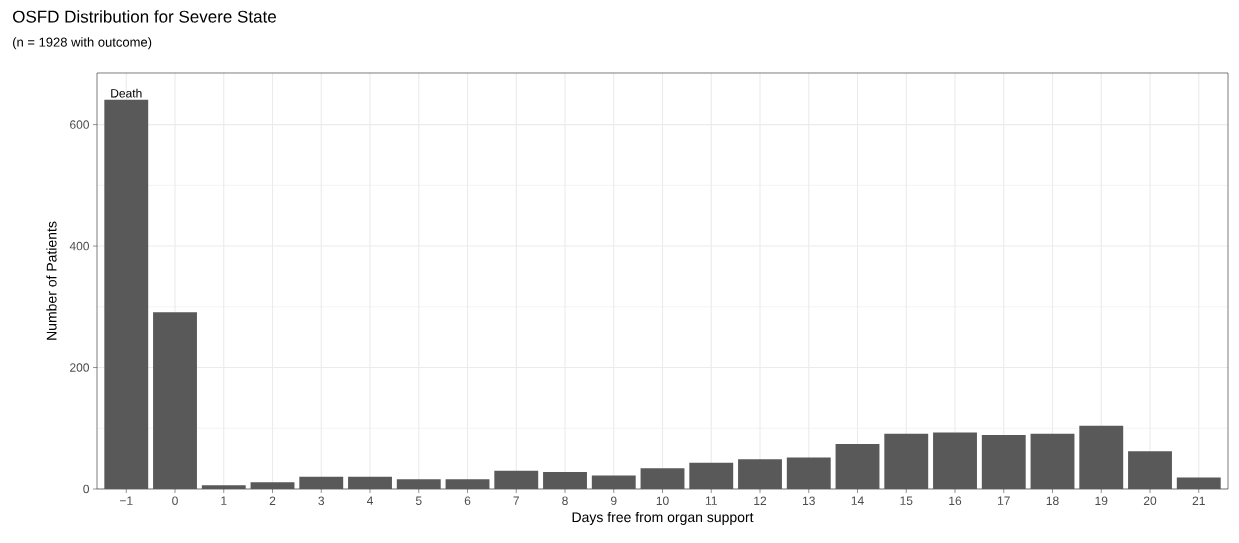 Image resolution: width=1239 pixels, height=543 pixels. I want to click on x-tick-label: 10, so click(662, 501).